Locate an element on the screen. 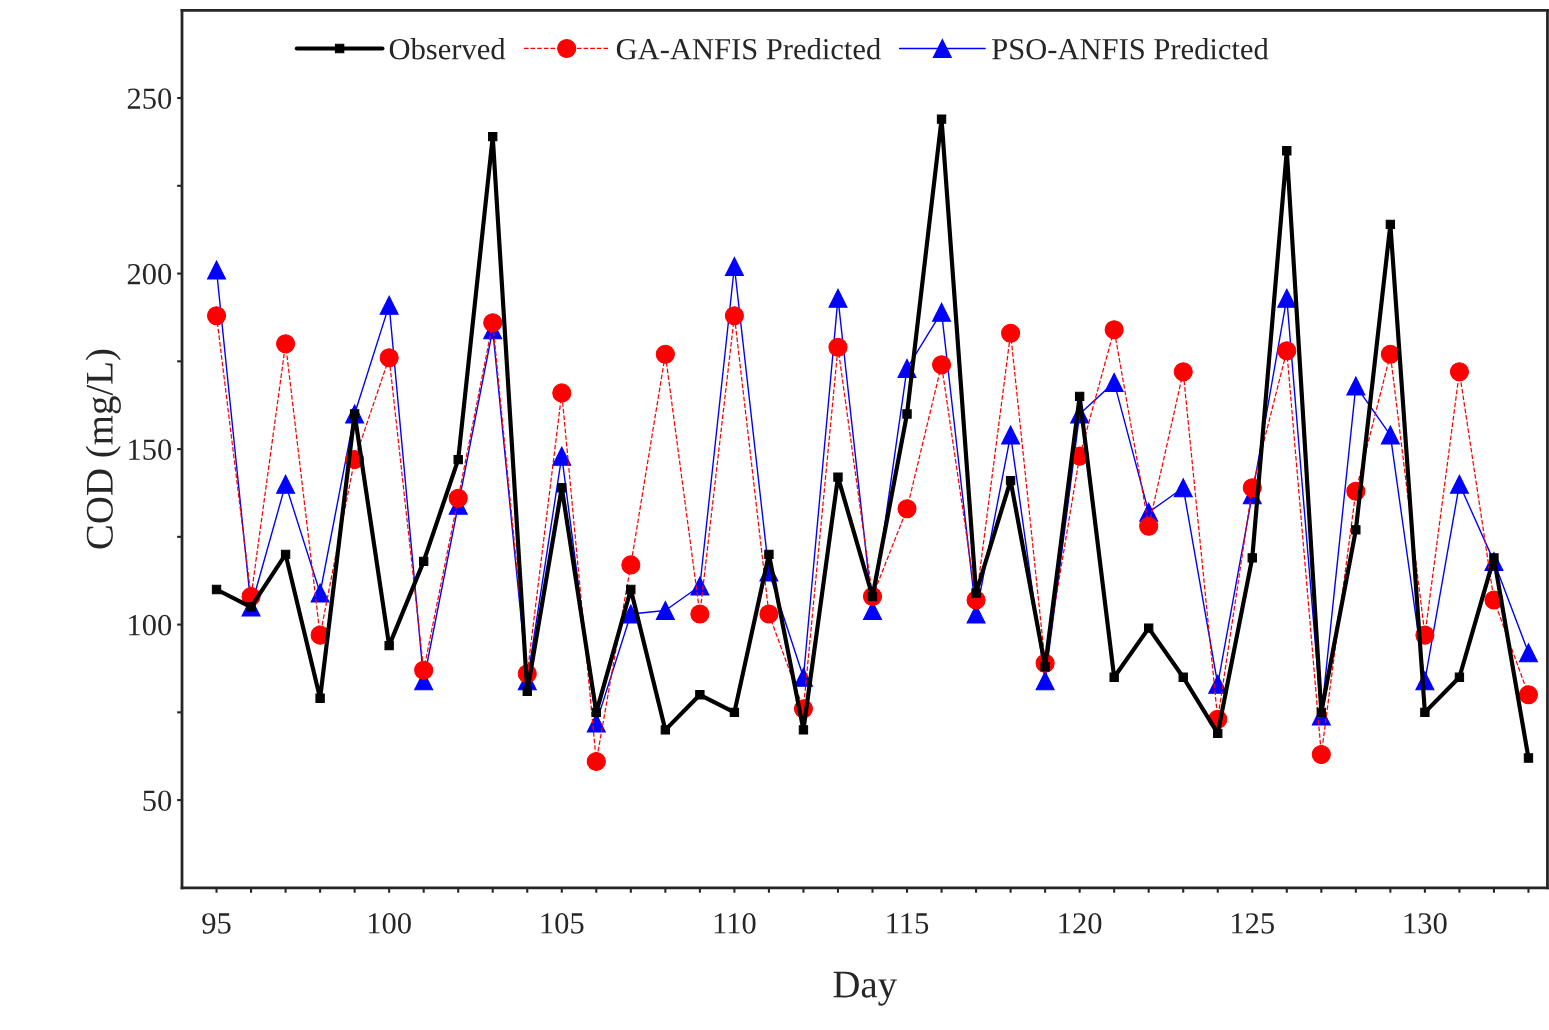 The height and width of the screenshot is (1030, 1549). y-axis-title: COD (mg/L) is located at coordinates (103, 449).